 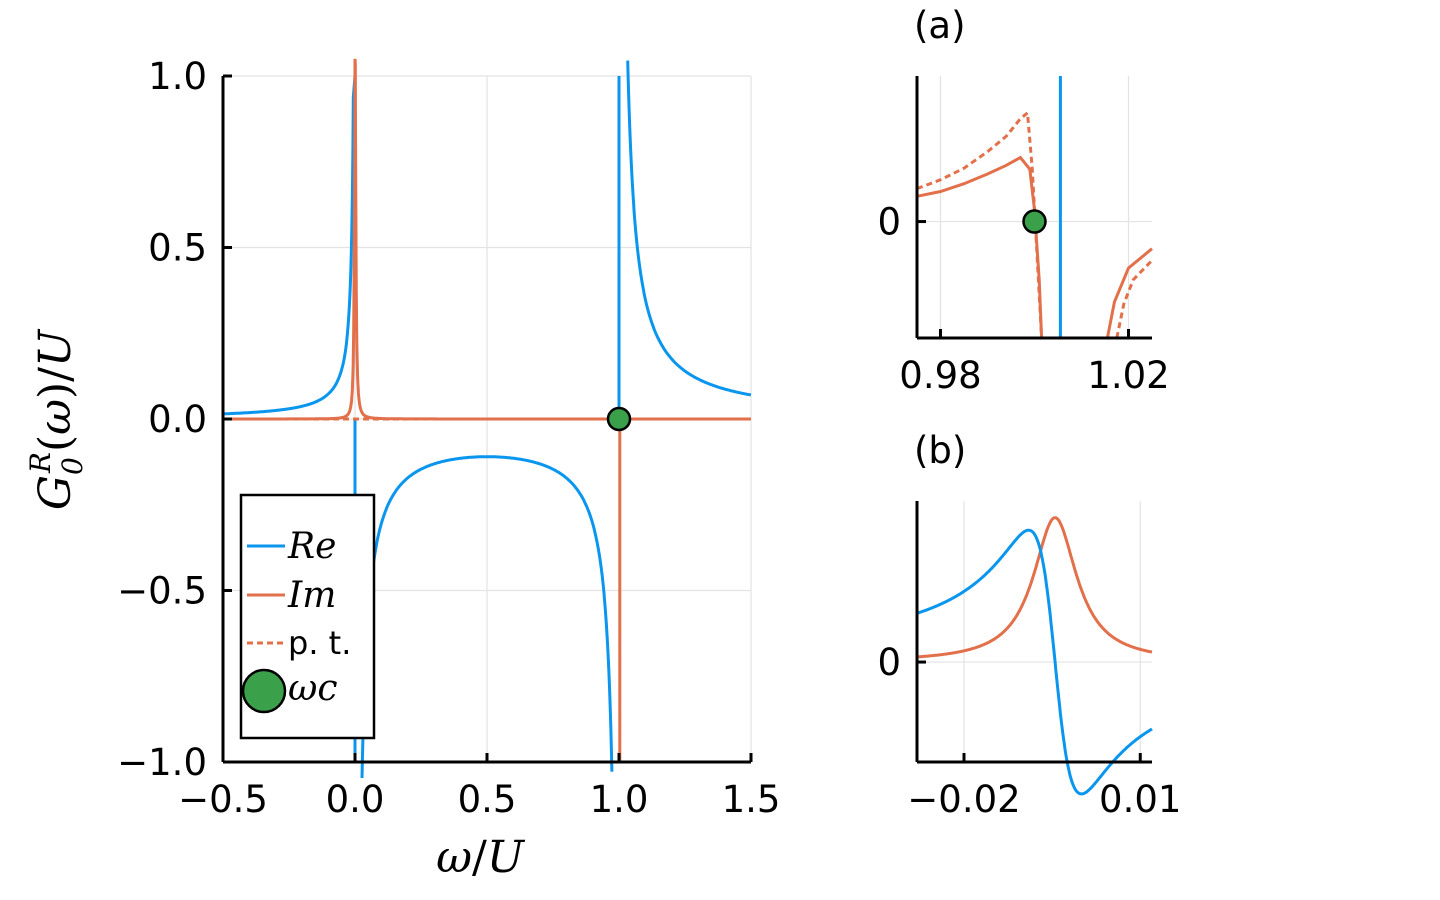 I want to click on svg-text: G0R(ω)/U, so click(x=56, y=419).